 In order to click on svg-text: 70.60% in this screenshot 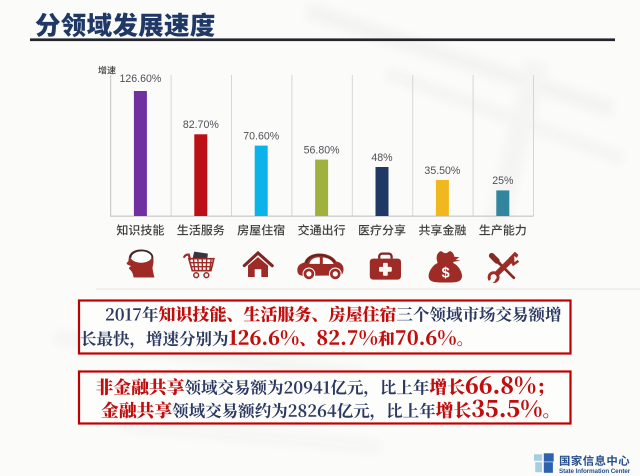, I will do `click(261, 136)`.